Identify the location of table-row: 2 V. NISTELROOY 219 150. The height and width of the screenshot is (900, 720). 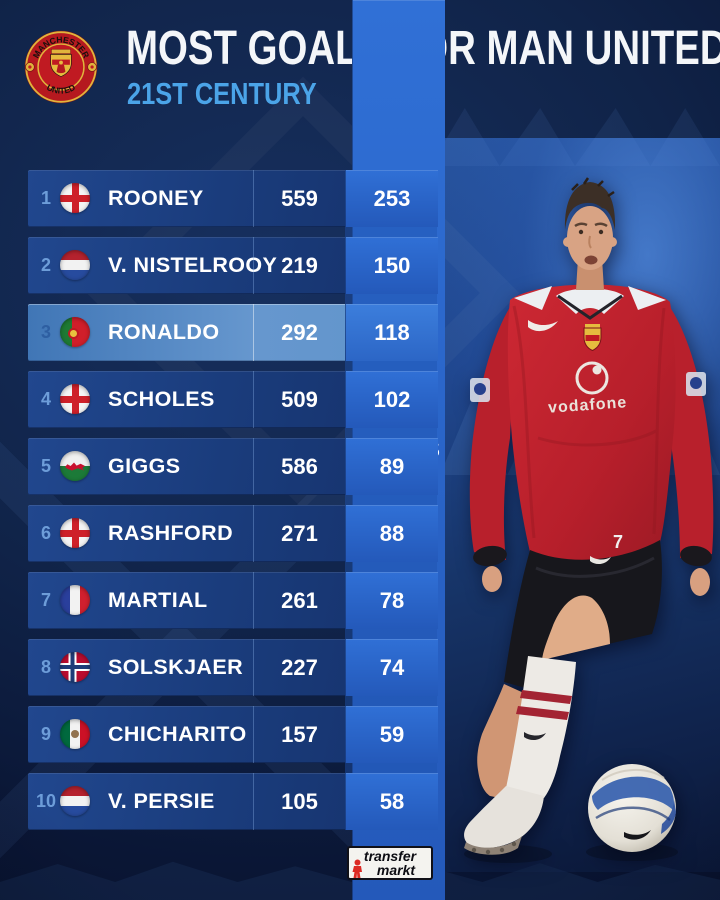
(233, 265).